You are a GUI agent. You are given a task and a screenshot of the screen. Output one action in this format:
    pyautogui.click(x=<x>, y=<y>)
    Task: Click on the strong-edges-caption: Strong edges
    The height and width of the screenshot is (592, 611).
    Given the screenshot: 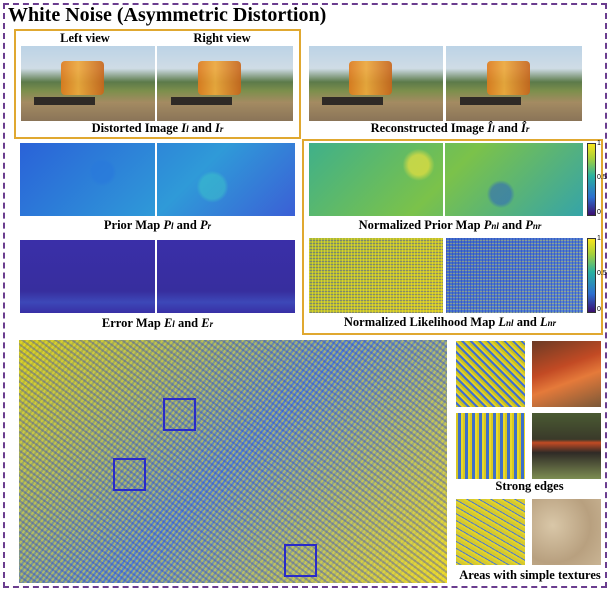 What is the action you would take?
    pyautogui.click(x=529, y=486)
    